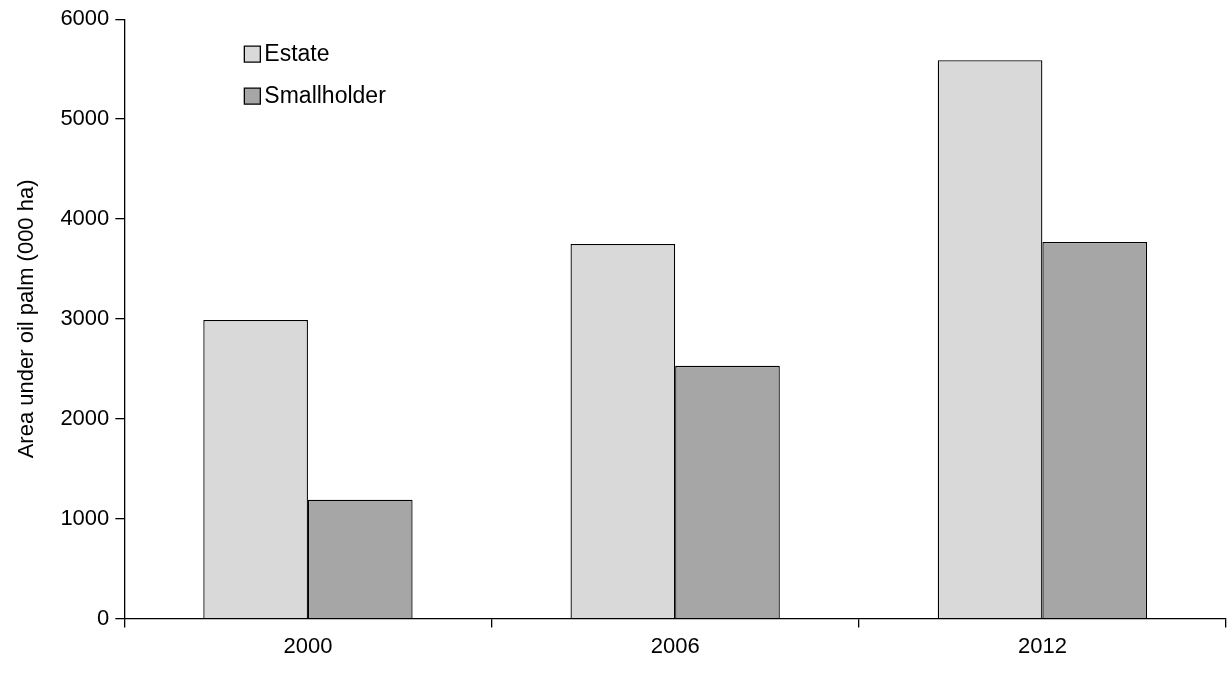 This screenshot has width=1230, height=674. What do you see at coordinates (85, 18) in the screenshot?
I see `y-tick-label: 6000` at bounding box center [85, 18].